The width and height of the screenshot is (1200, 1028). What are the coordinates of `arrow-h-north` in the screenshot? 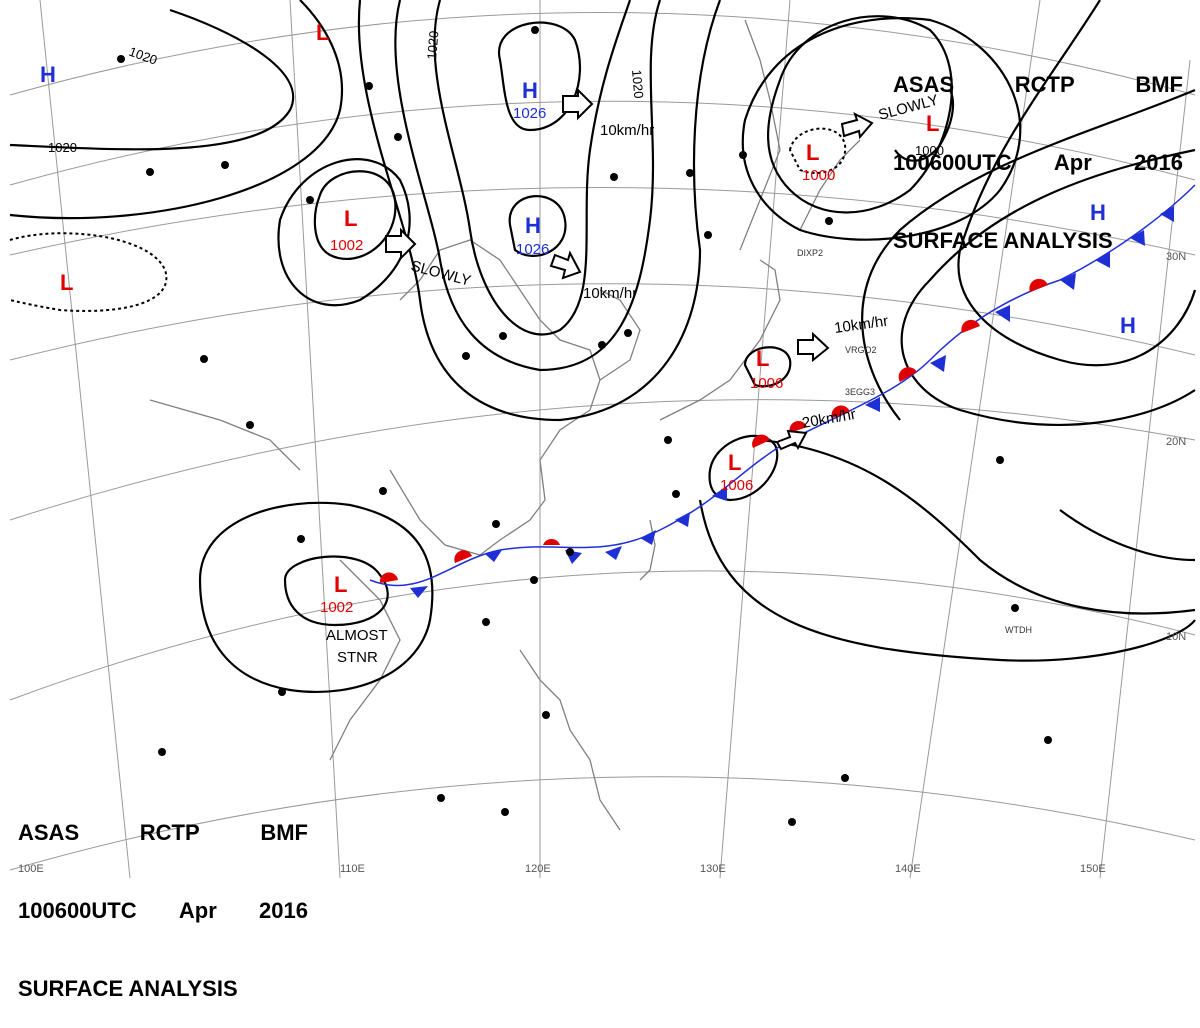 It's located at (578, 104).